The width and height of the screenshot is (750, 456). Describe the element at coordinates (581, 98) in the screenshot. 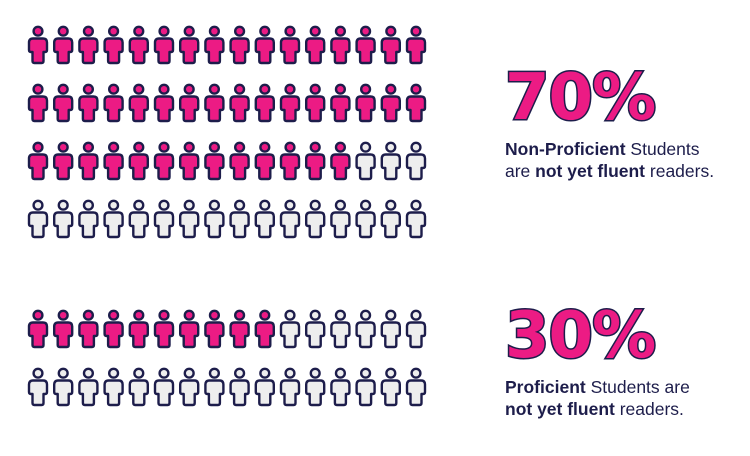

I see `percent-label-non-proficient: 70%` at that location.